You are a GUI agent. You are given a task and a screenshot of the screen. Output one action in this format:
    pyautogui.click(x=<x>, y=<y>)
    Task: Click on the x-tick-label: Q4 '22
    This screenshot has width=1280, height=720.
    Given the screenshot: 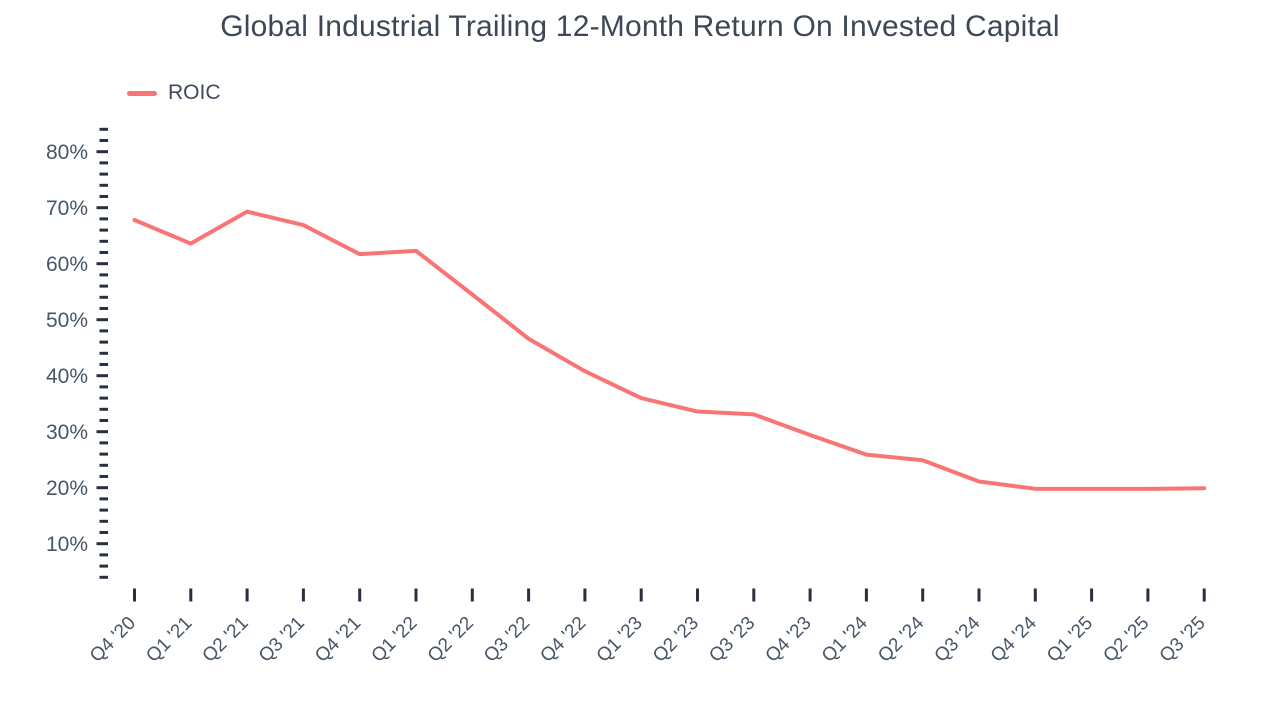 What is the action you would take?
    pyautogui.click(x=563, y=640)
    